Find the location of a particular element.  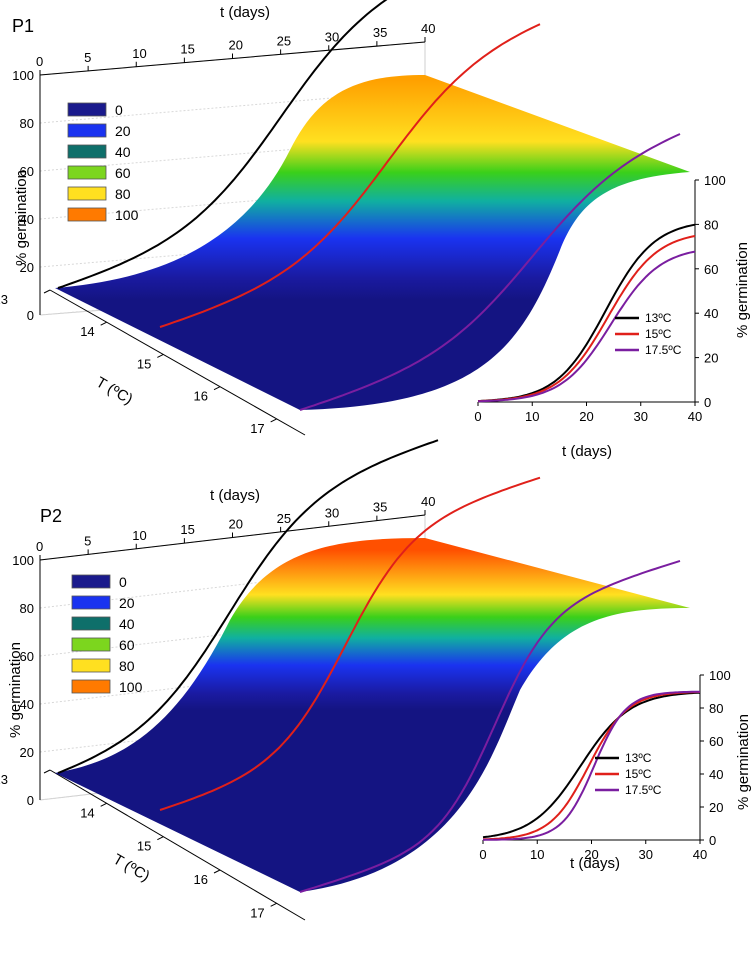

panel-title: P2 is located at coordinates (51, 516).